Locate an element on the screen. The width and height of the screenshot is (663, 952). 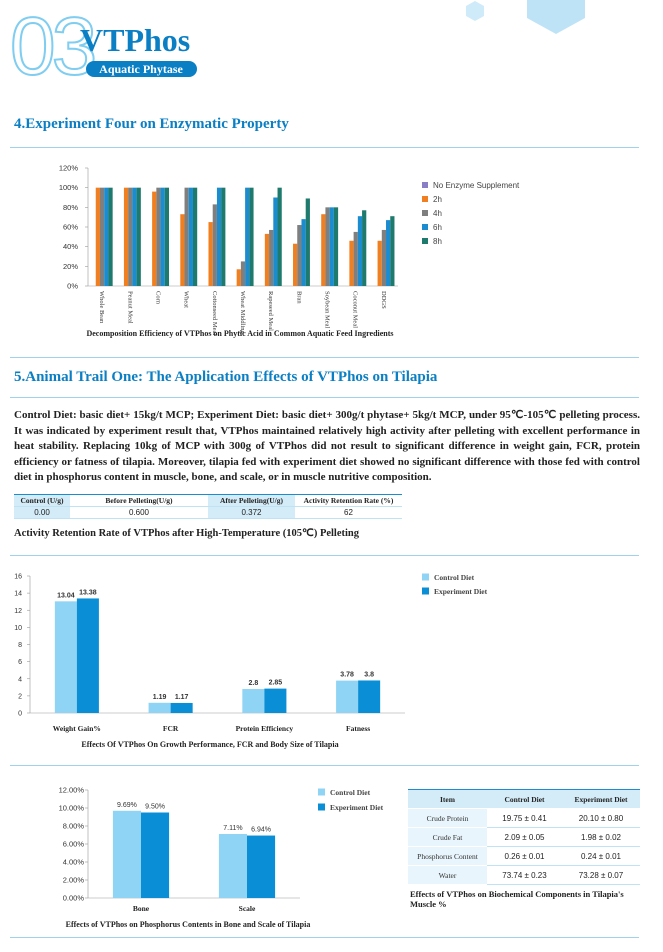
x-tick-label: Coconut Meal is located at coordinates (355, 309).